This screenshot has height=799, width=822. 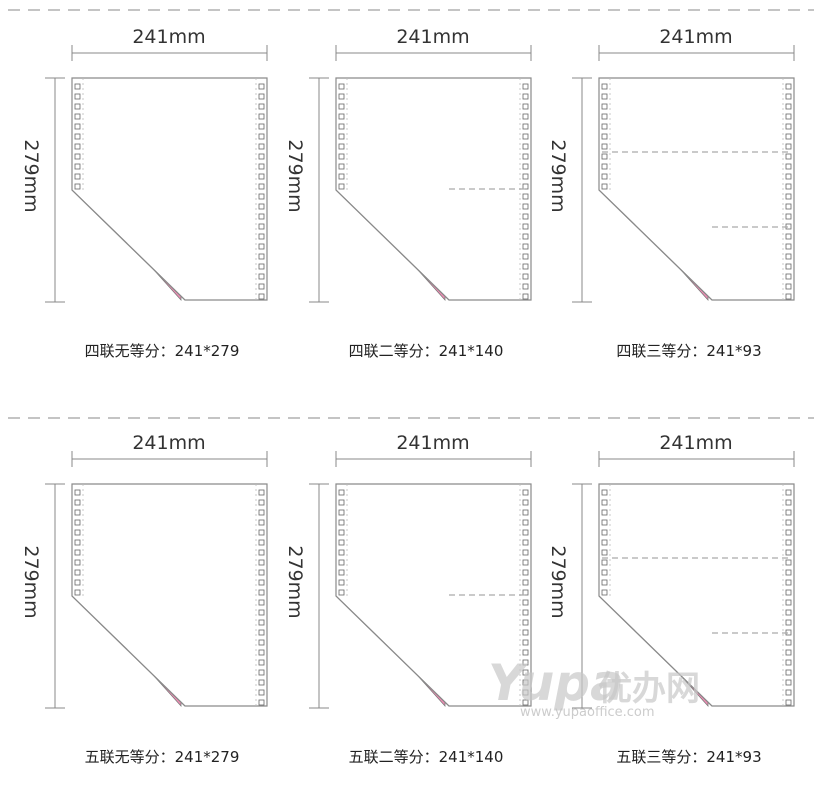 I want to click on panel-caption: 四联二等分：241*140, so click(x=426, y=351).